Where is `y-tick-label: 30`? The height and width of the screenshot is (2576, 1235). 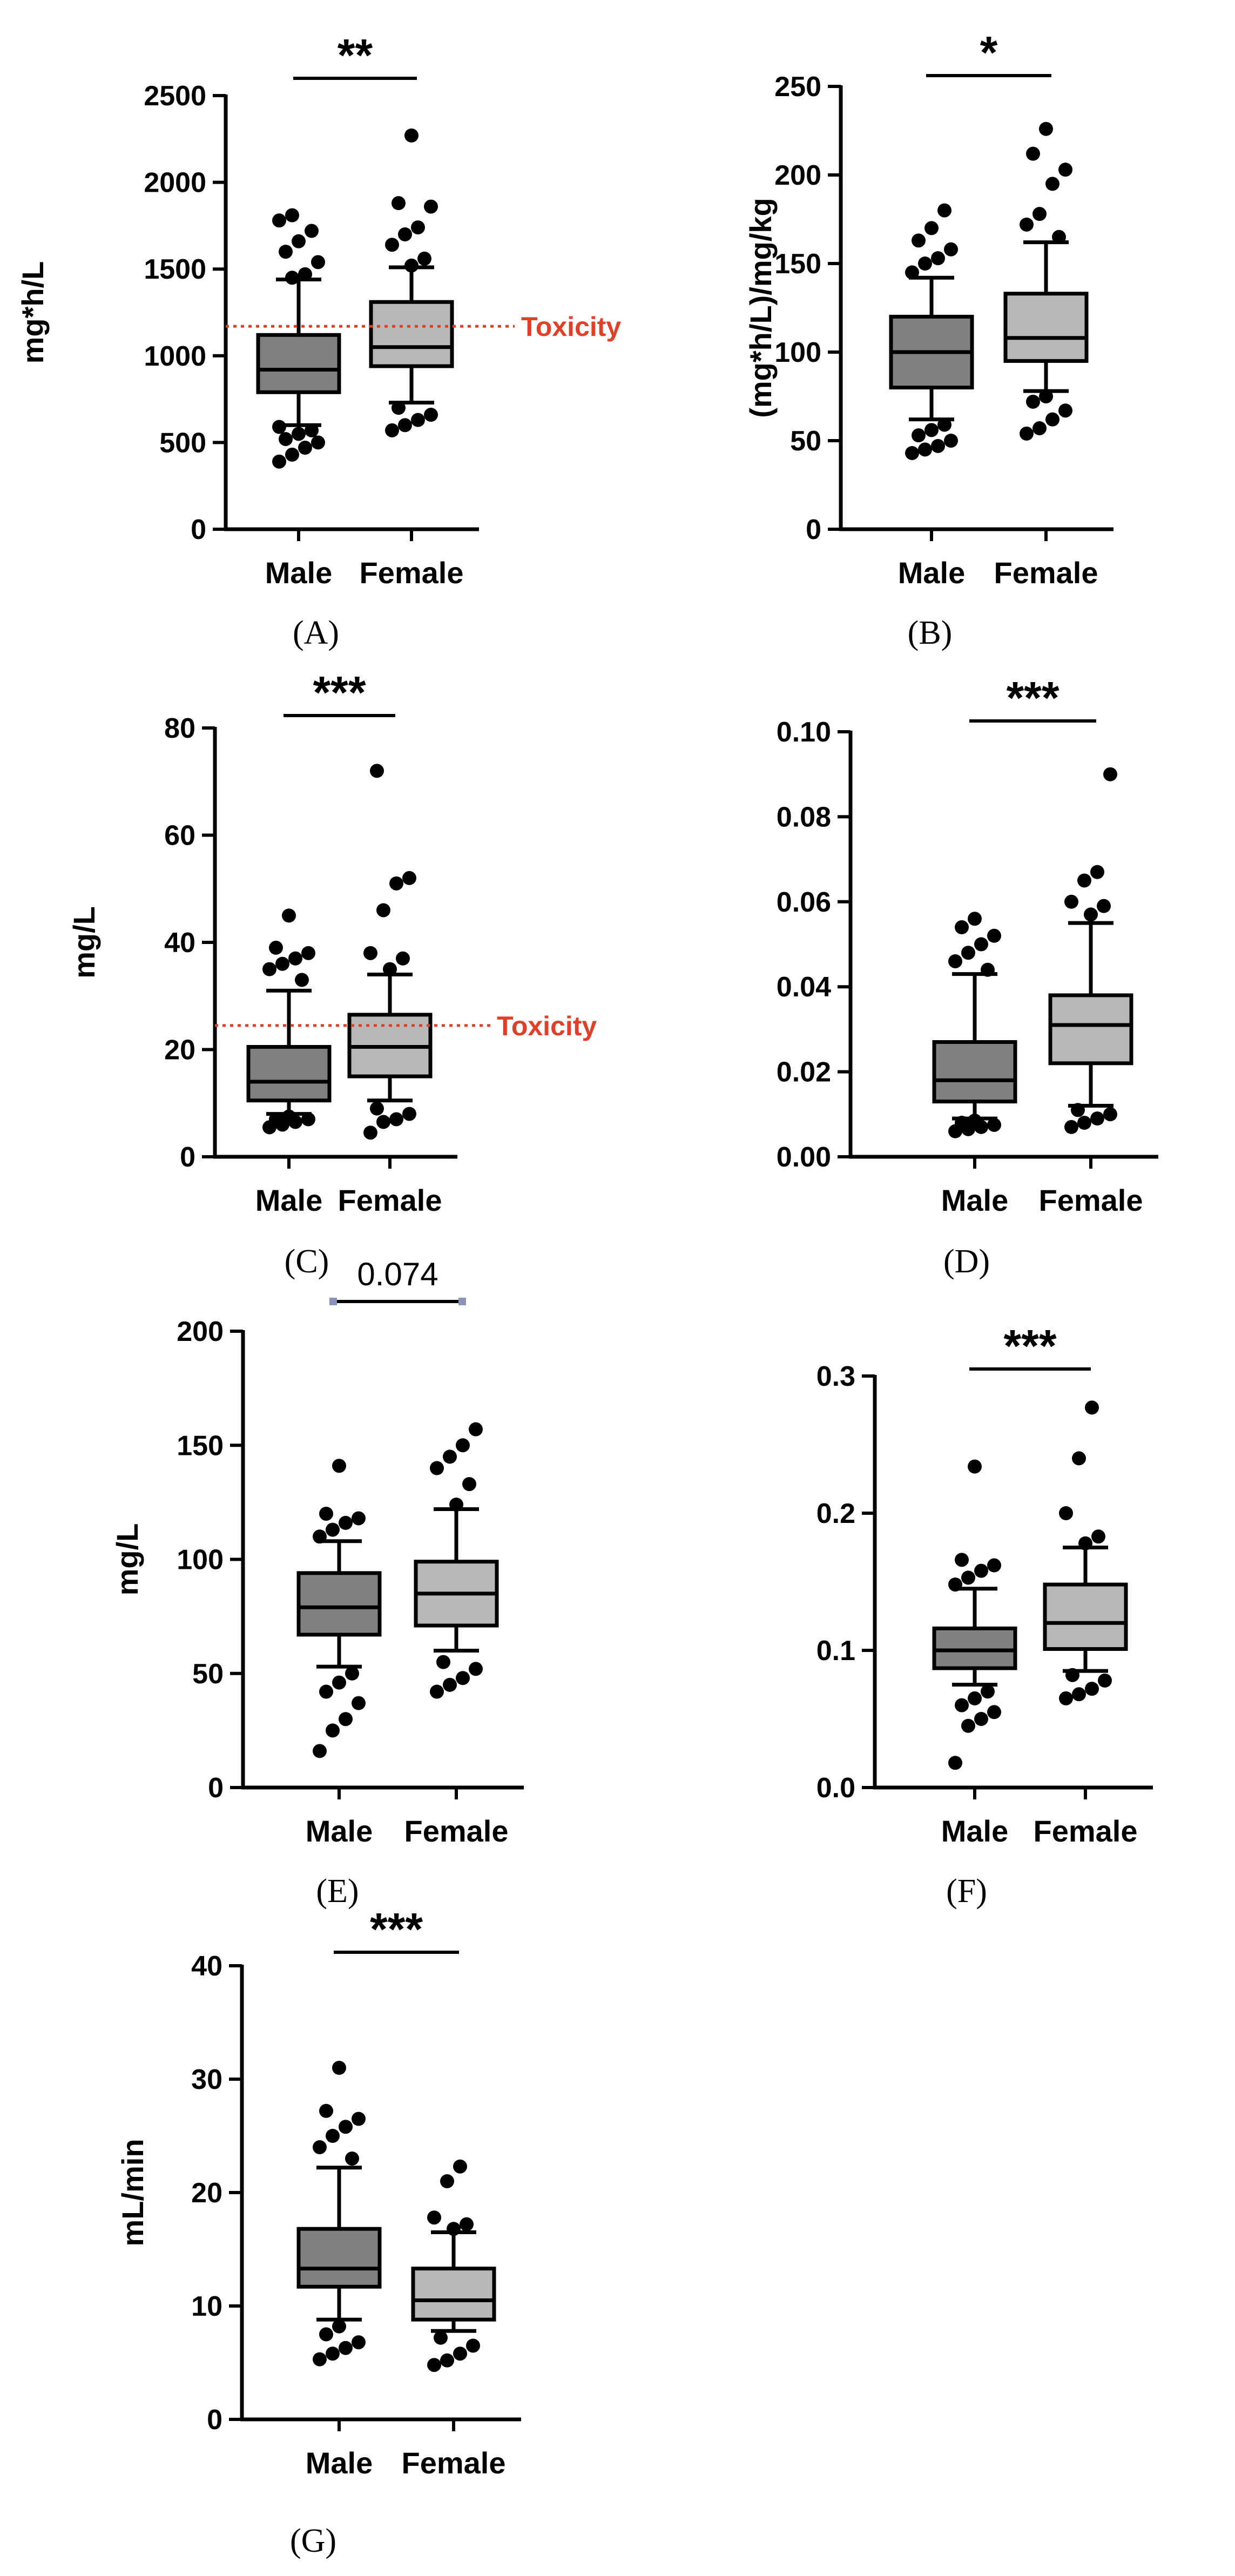
y-tick-label: 30 is located at coordinates (207, 2079).